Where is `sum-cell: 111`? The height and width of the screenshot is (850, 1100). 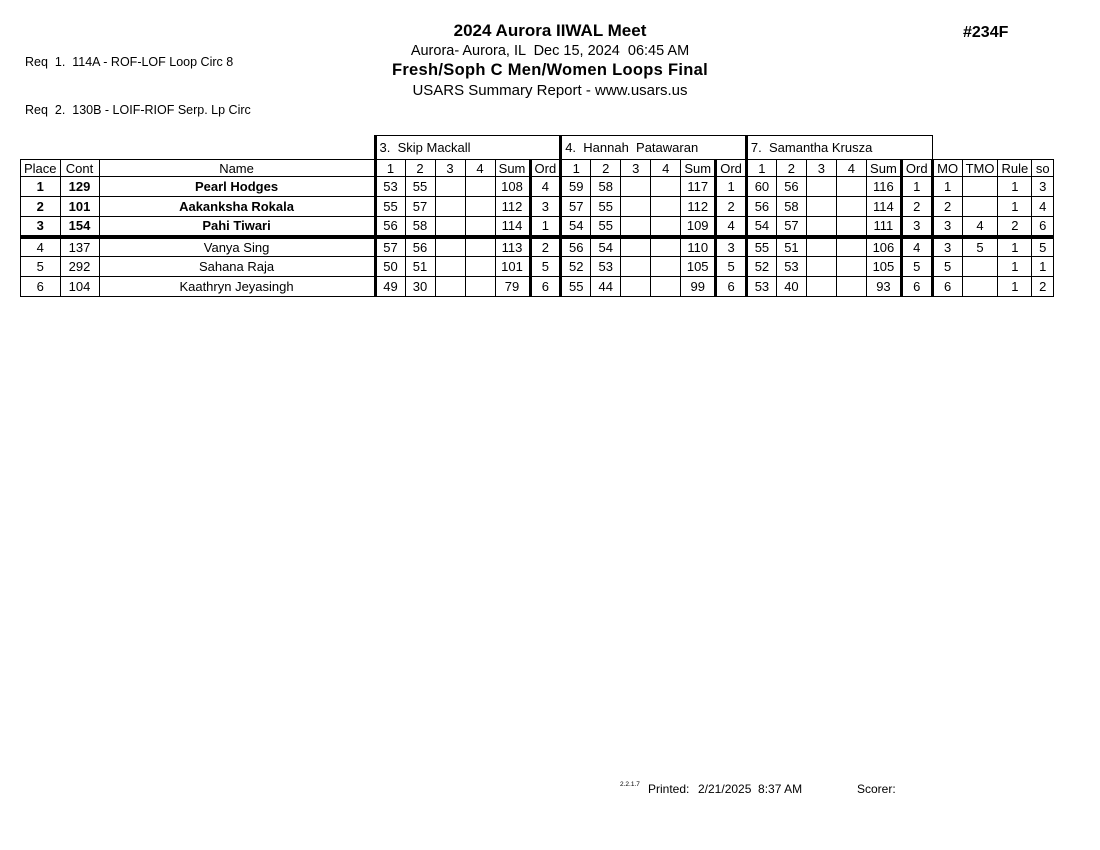 sum-cell: 111 is located at coordinates (883, 227).